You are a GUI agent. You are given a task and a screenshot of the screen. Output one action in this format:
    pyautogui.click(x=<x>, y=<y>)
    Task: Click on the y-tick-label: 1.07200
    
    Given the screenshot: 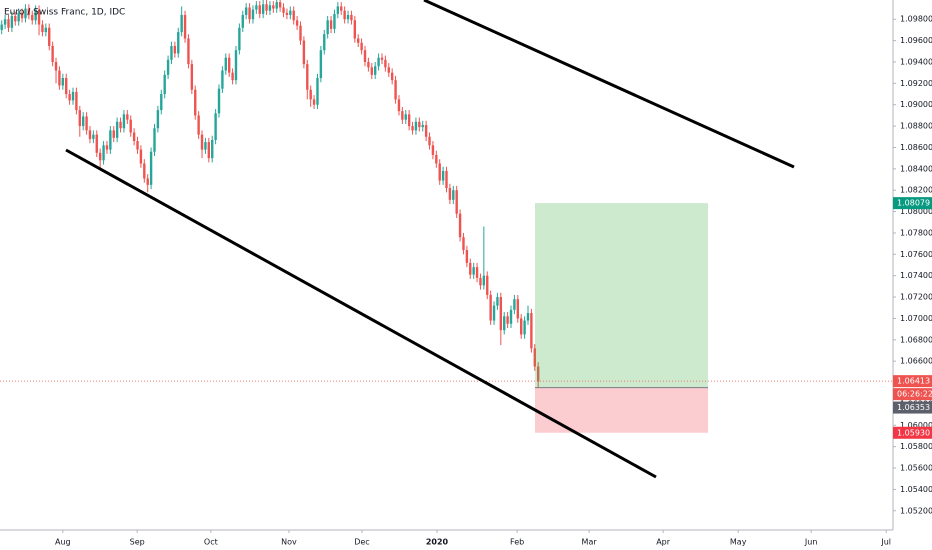 What is the action you would take?
    pyautogui.click(x=916, y=297)
    